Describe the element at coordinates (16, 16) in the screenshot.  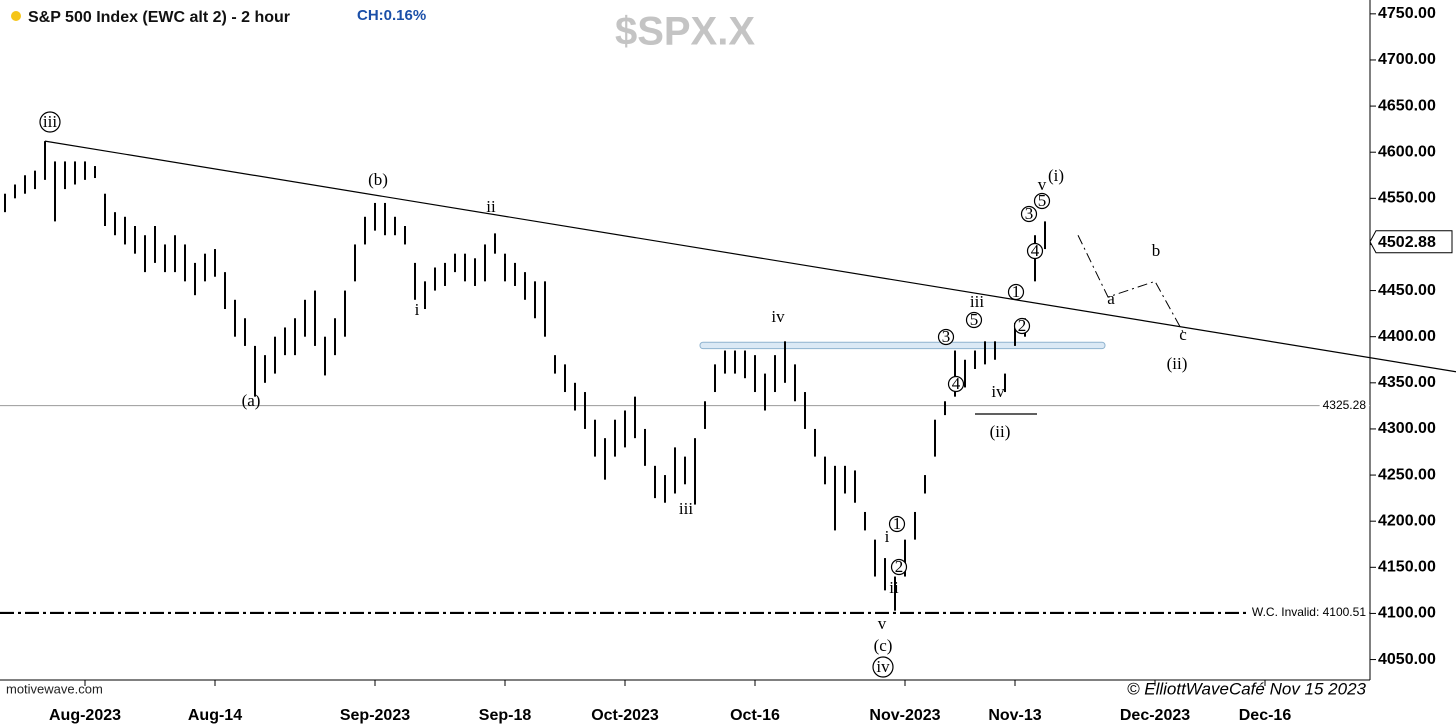
I see `status-dot` at that location.